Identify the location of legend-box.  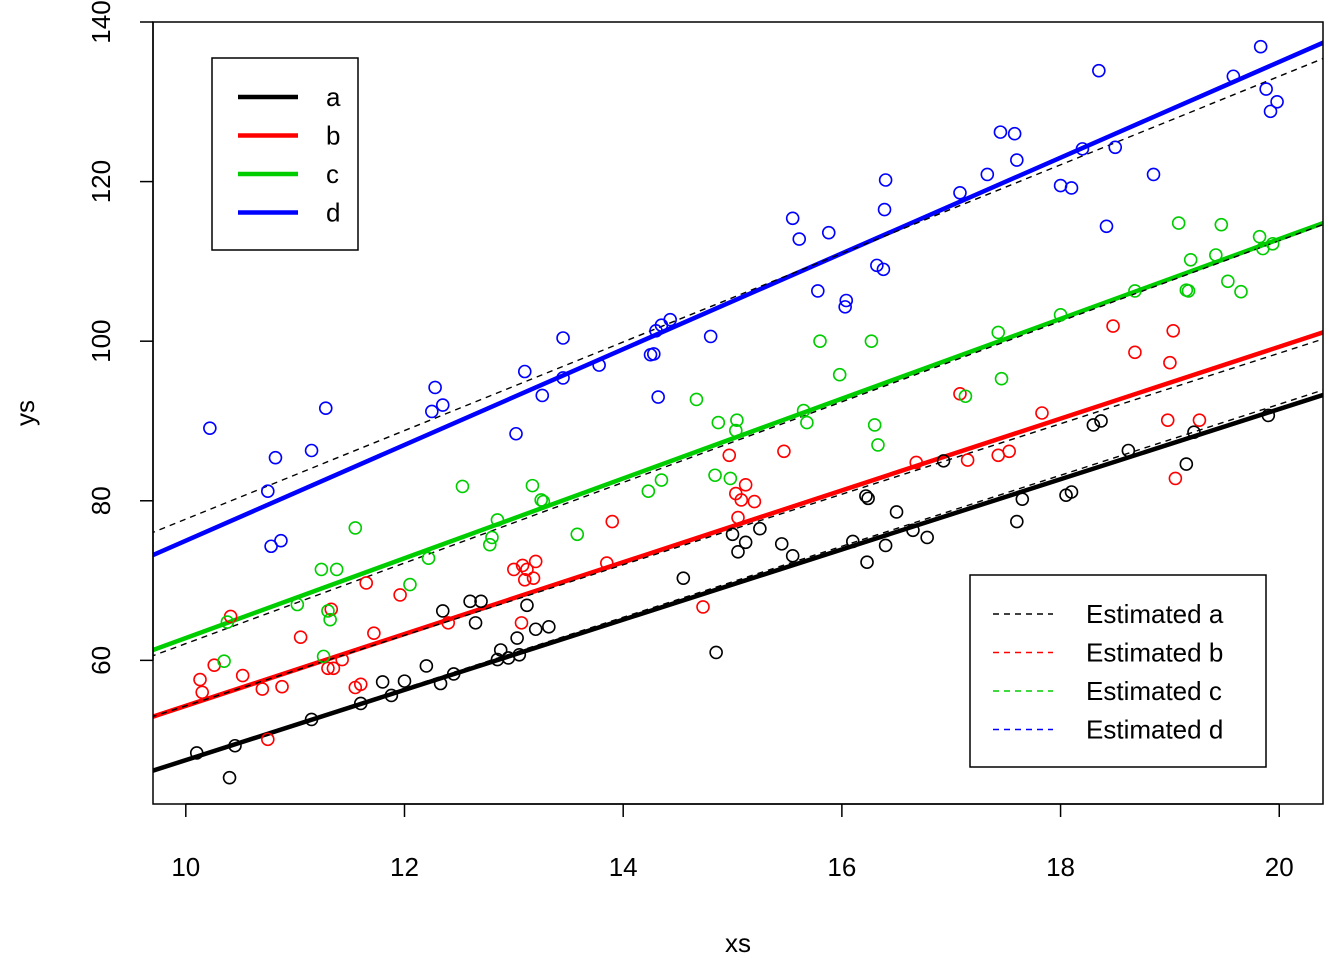
(285, 154).